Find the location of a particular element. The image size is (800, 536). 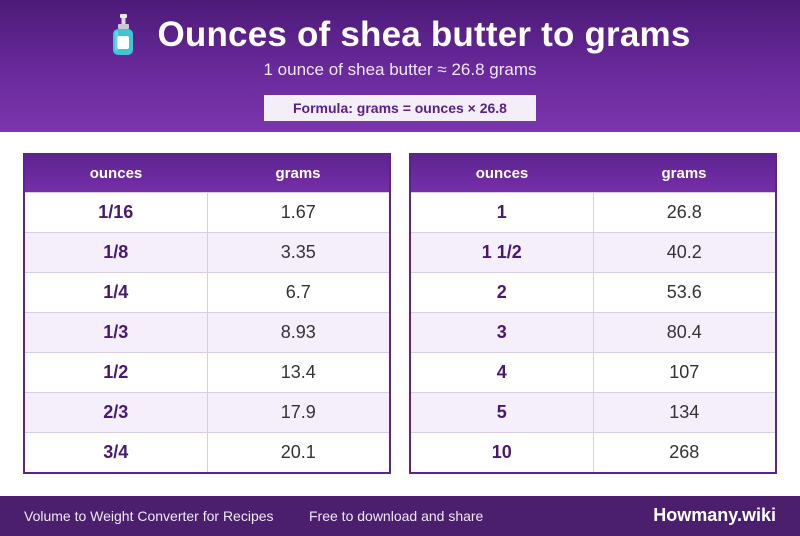

grams-cell: 17.9 is located at coordinates (298, 412).